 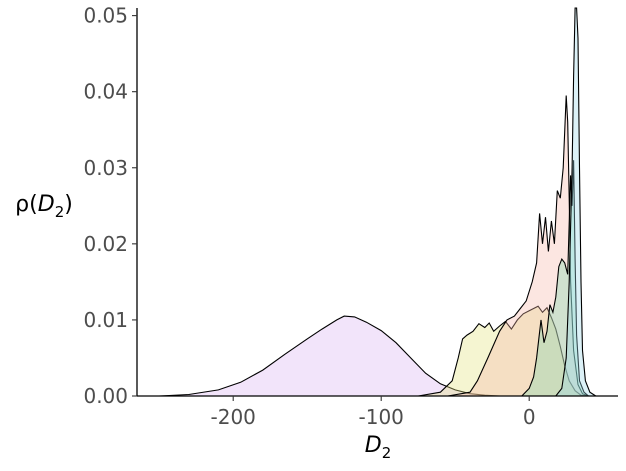 What do you see at coordinates (233, 417) in the screenshot?
I see `x-tick-label: -200` at bounding box center [233, 417].